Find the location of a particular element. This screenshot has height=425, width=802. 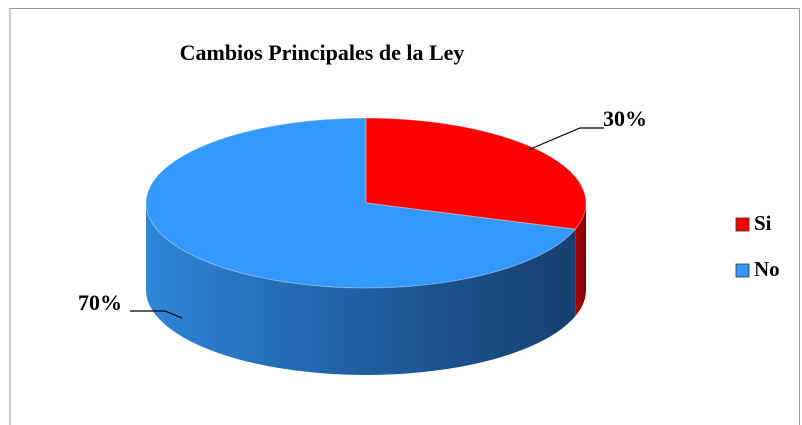

legend-label: No is located at coordinates (767, 269).